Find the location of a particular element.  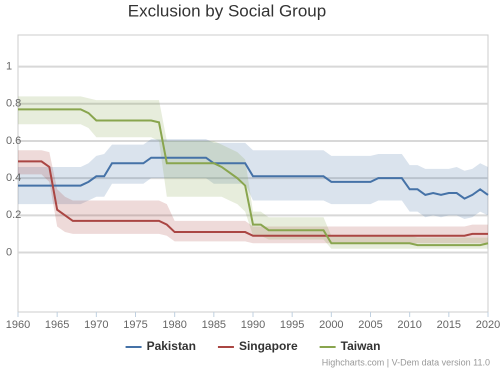

x-tick-label: 1980 is located at coordinates (174, 325).